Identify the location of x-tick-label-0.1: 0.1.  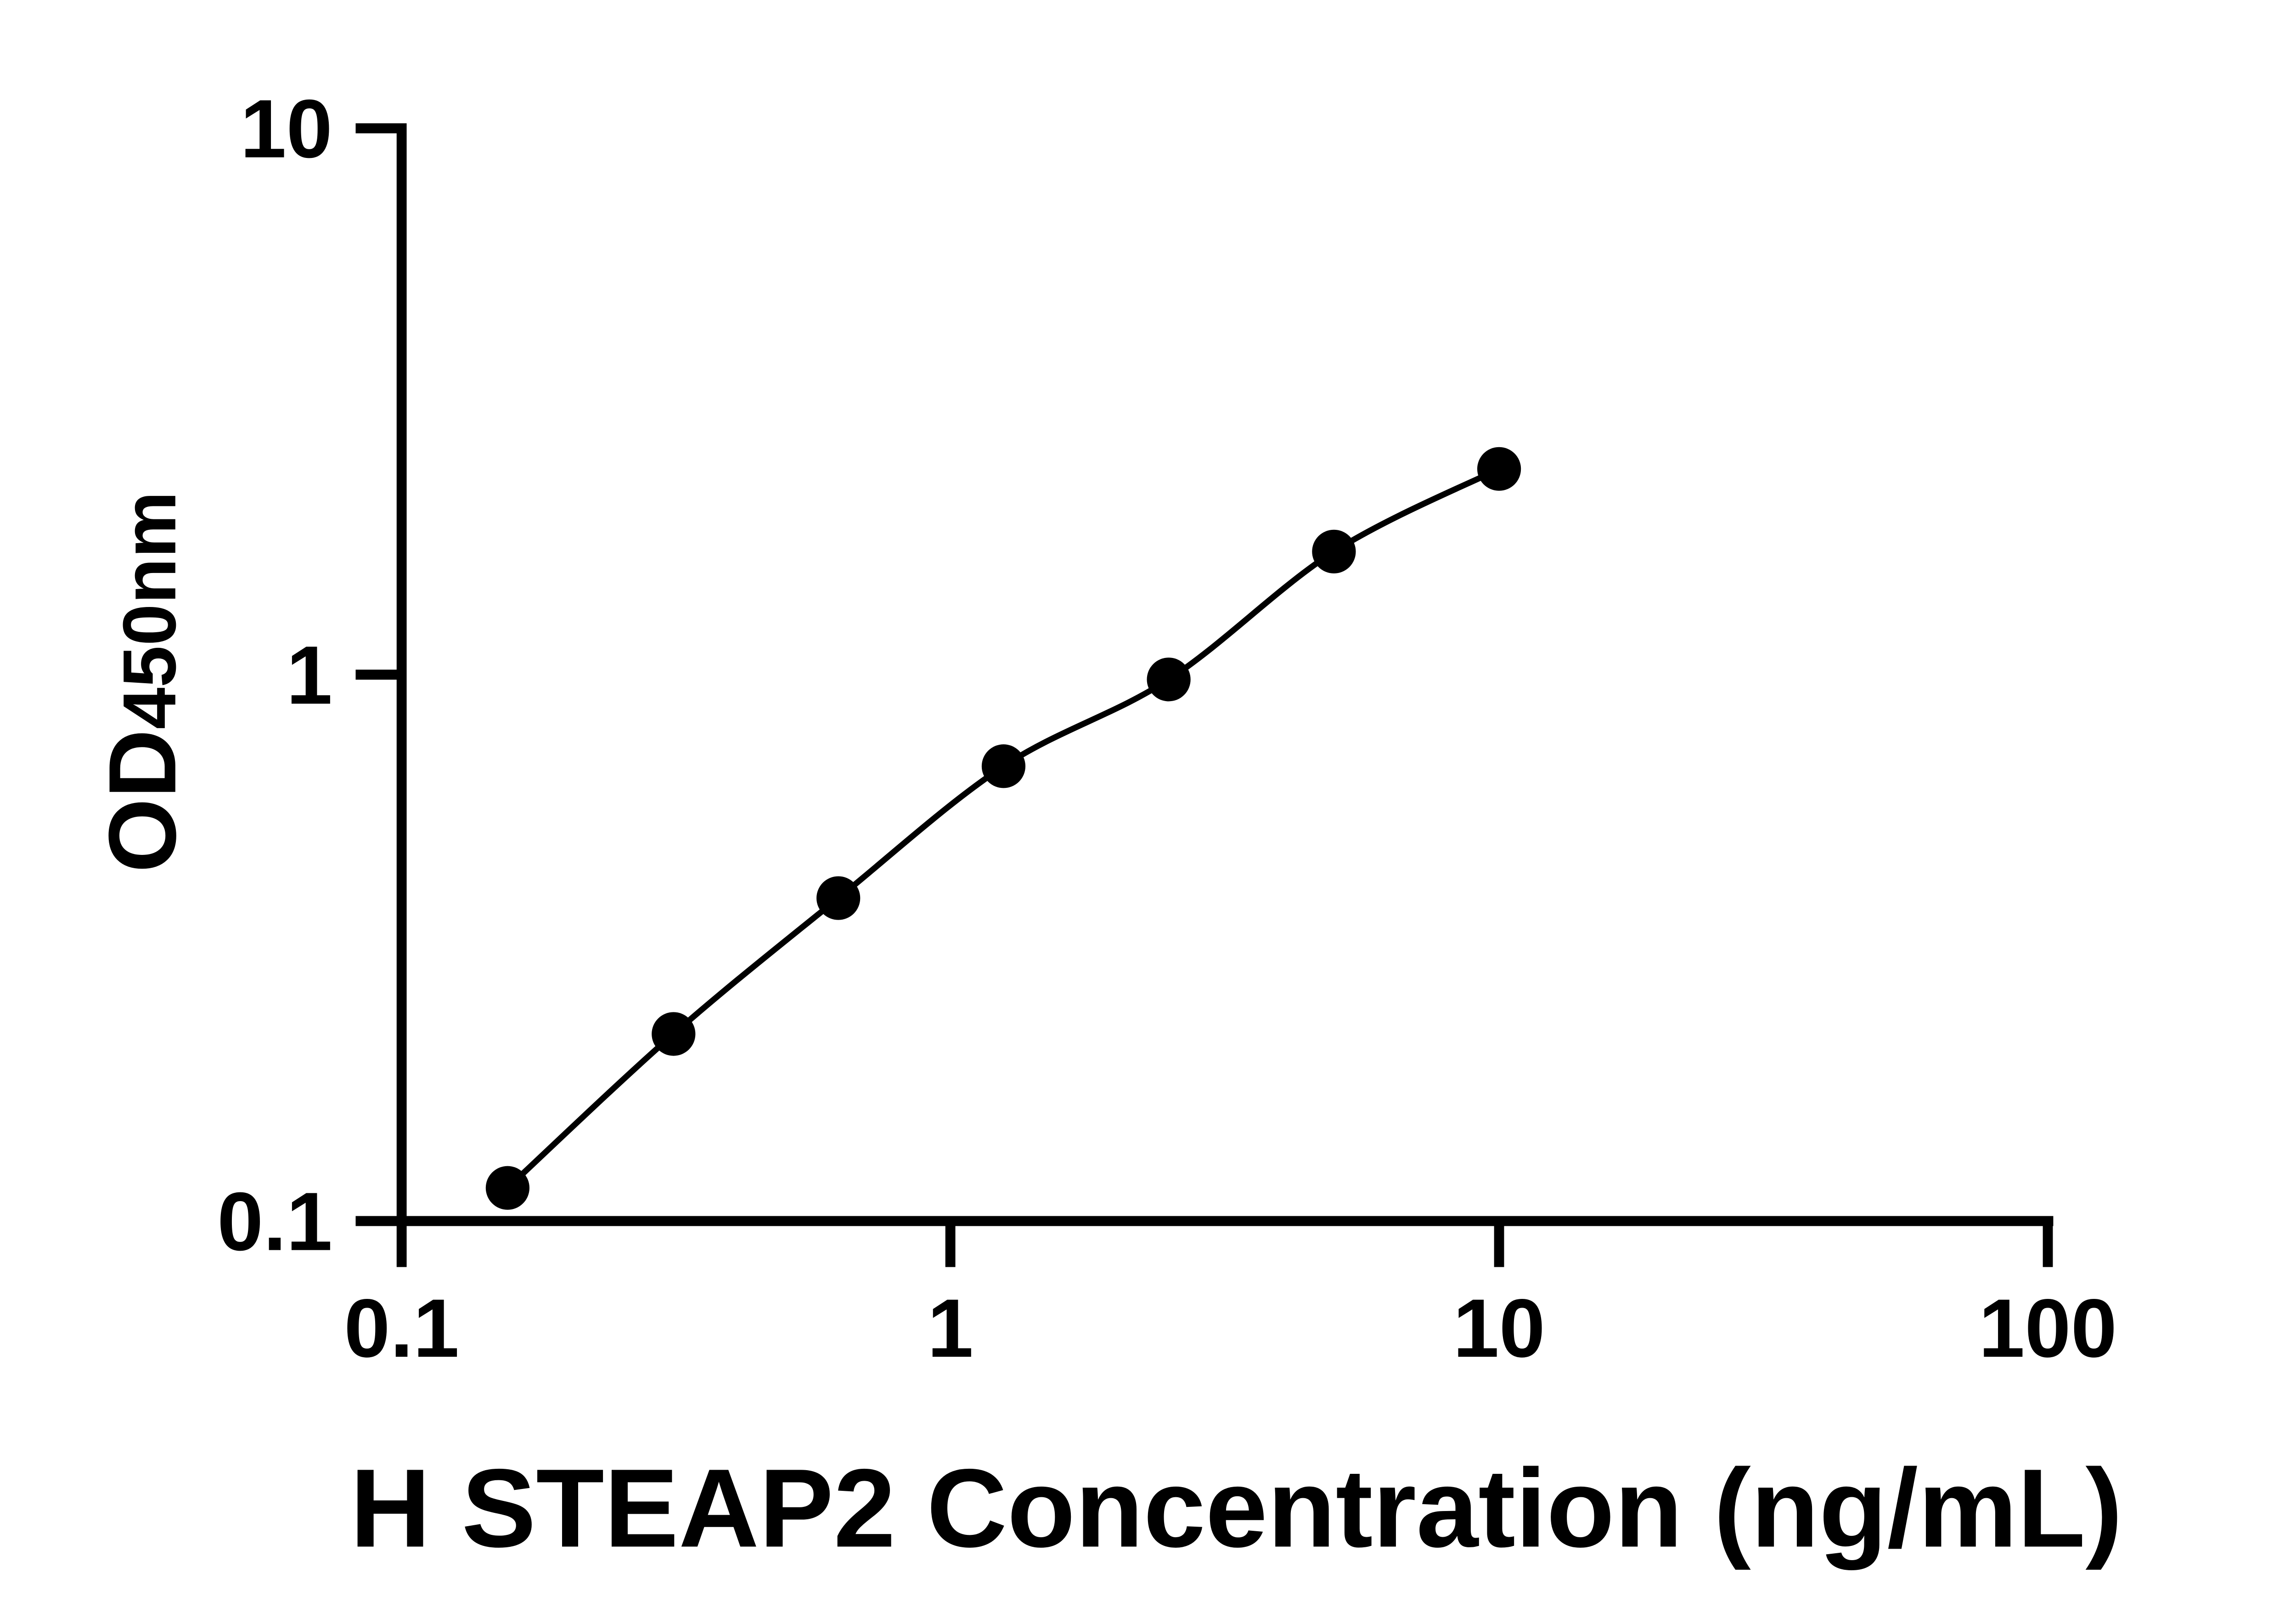
(401, 1328).